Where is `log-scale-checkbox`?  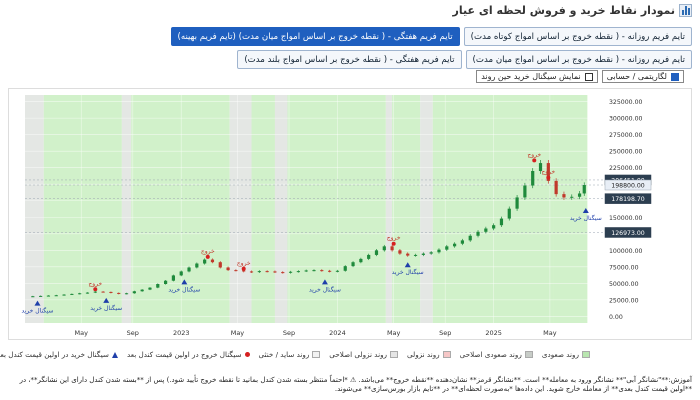
log-scale-checkbox is located at coordinates (675, 76).